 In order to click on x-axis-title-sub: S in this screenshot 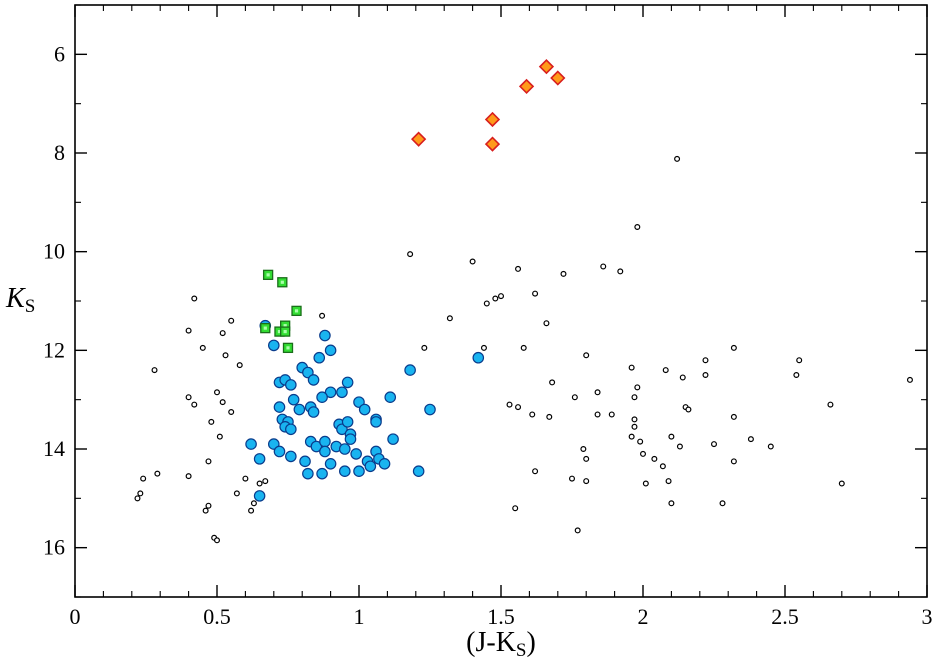, I will do `click(521, 650)`.